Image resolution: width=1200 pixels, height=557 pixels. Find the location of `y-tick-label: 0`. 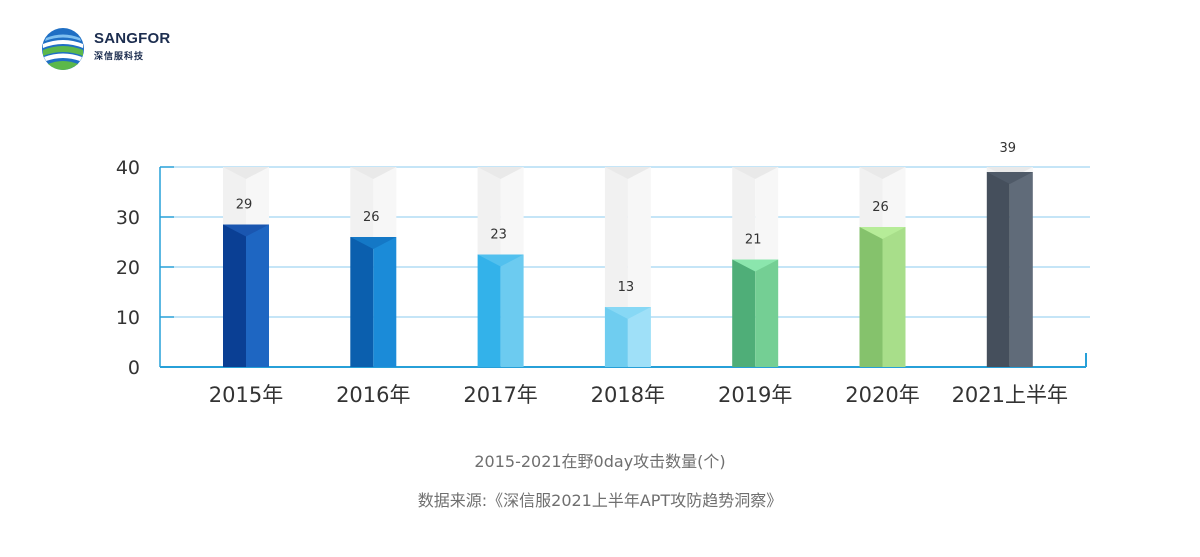

y-tick-label: 0 is located at coordinates (134, 368).